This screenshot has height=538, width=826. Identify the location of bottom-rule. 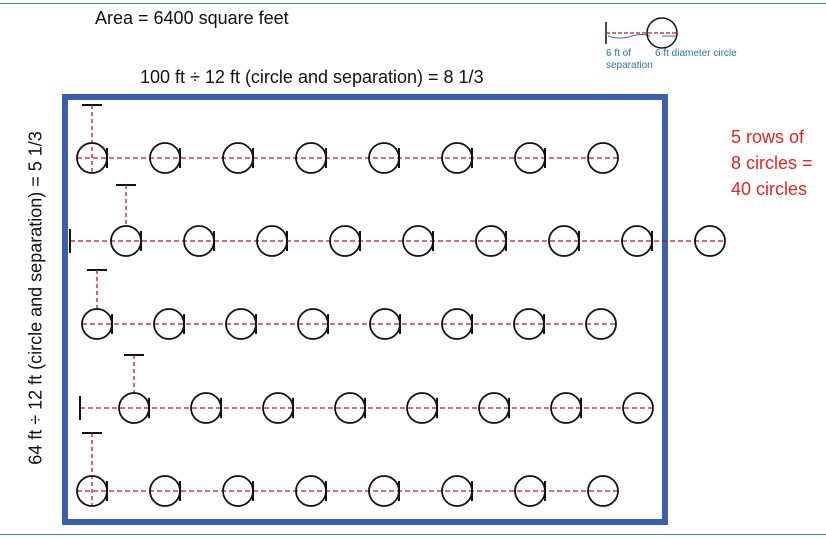
(413, 534).